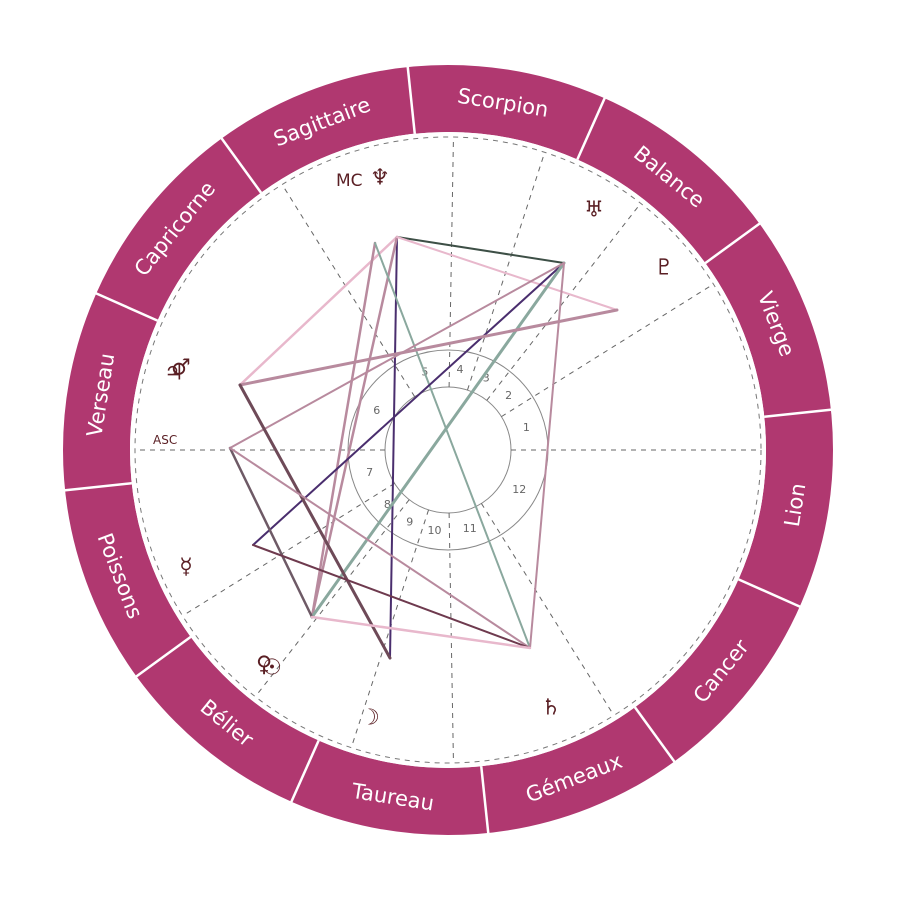  I want to click on mc-label: MC, so click(349, 181).